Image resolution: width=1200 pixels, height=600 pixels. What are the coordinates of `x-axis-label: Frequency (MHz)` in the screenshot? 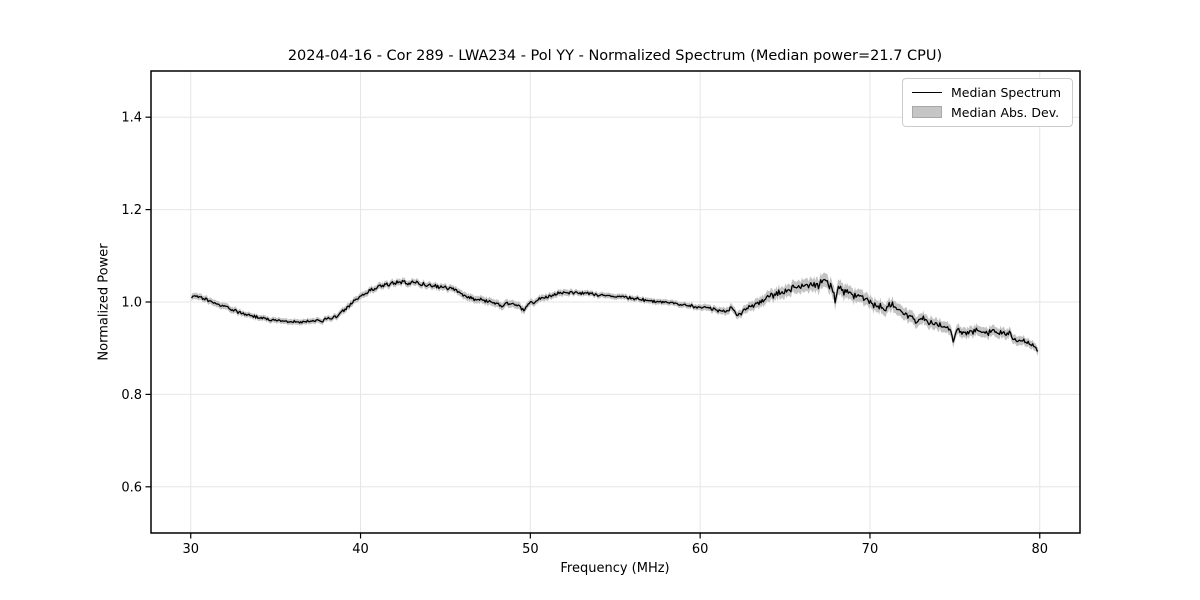 It's located at (615, 568).